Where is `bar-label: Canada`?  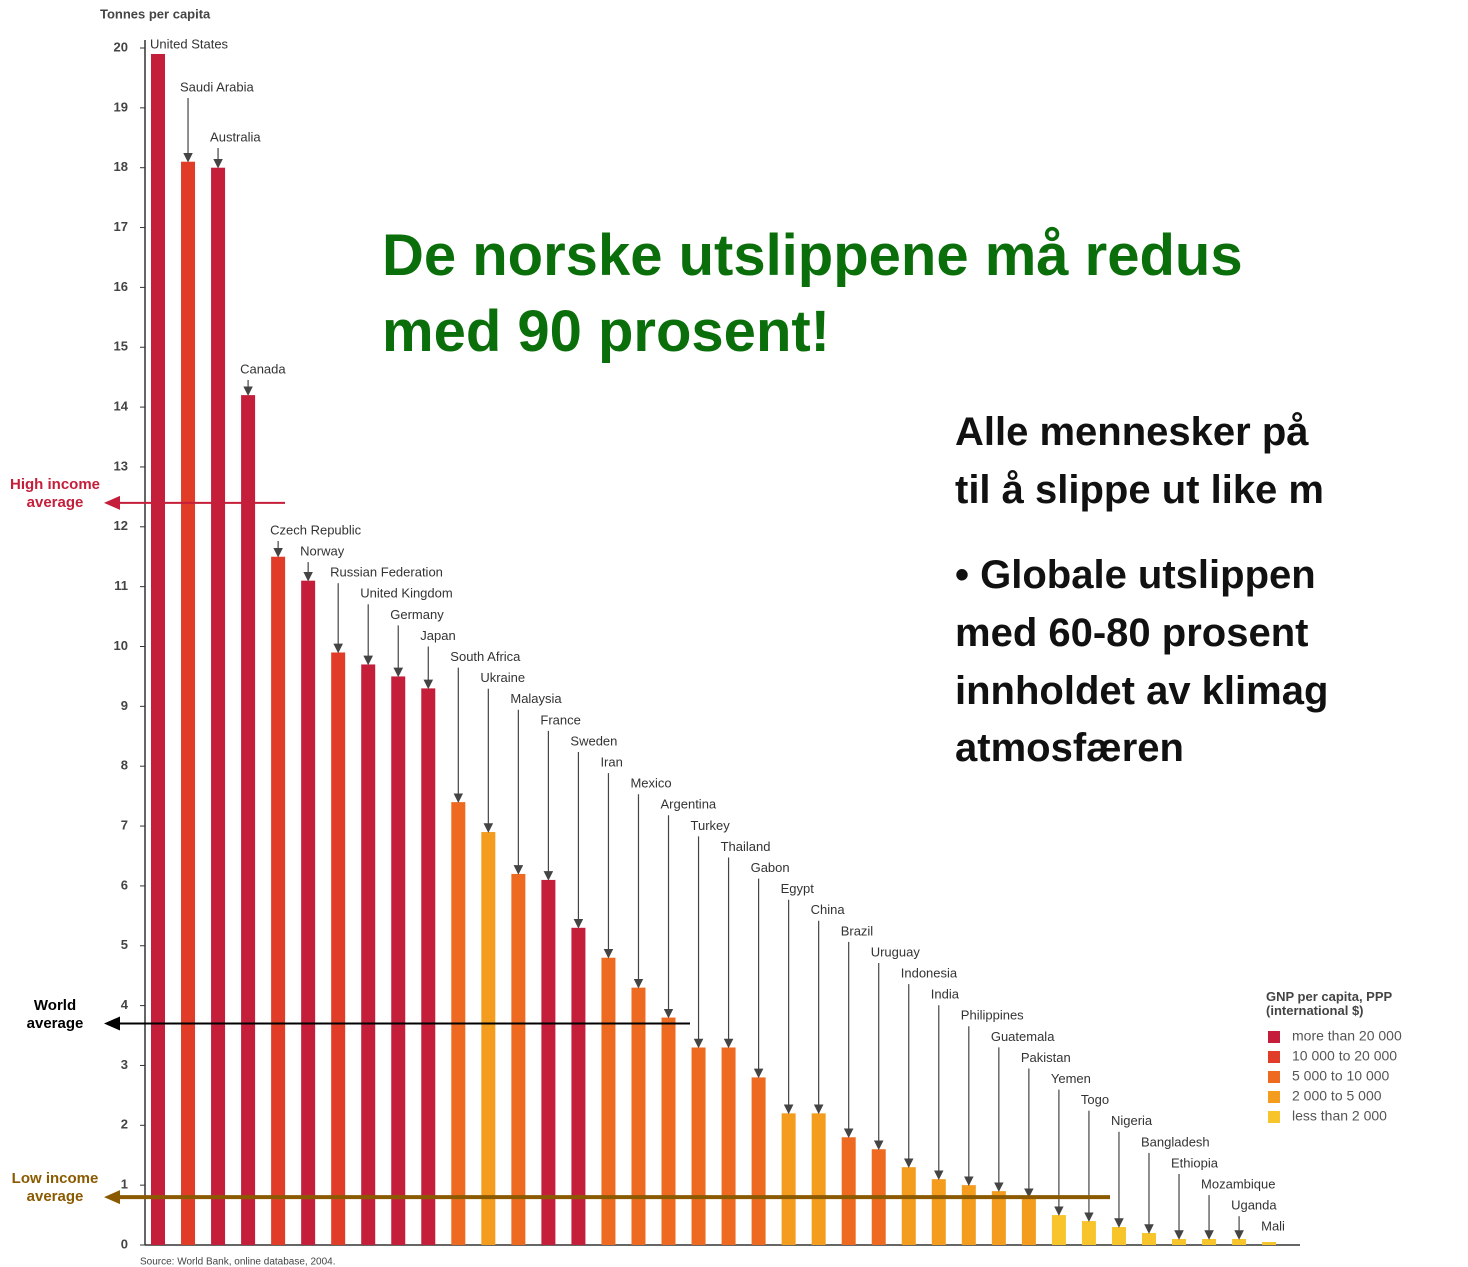
bar-label: Canada is located at coordinates (263, 368).